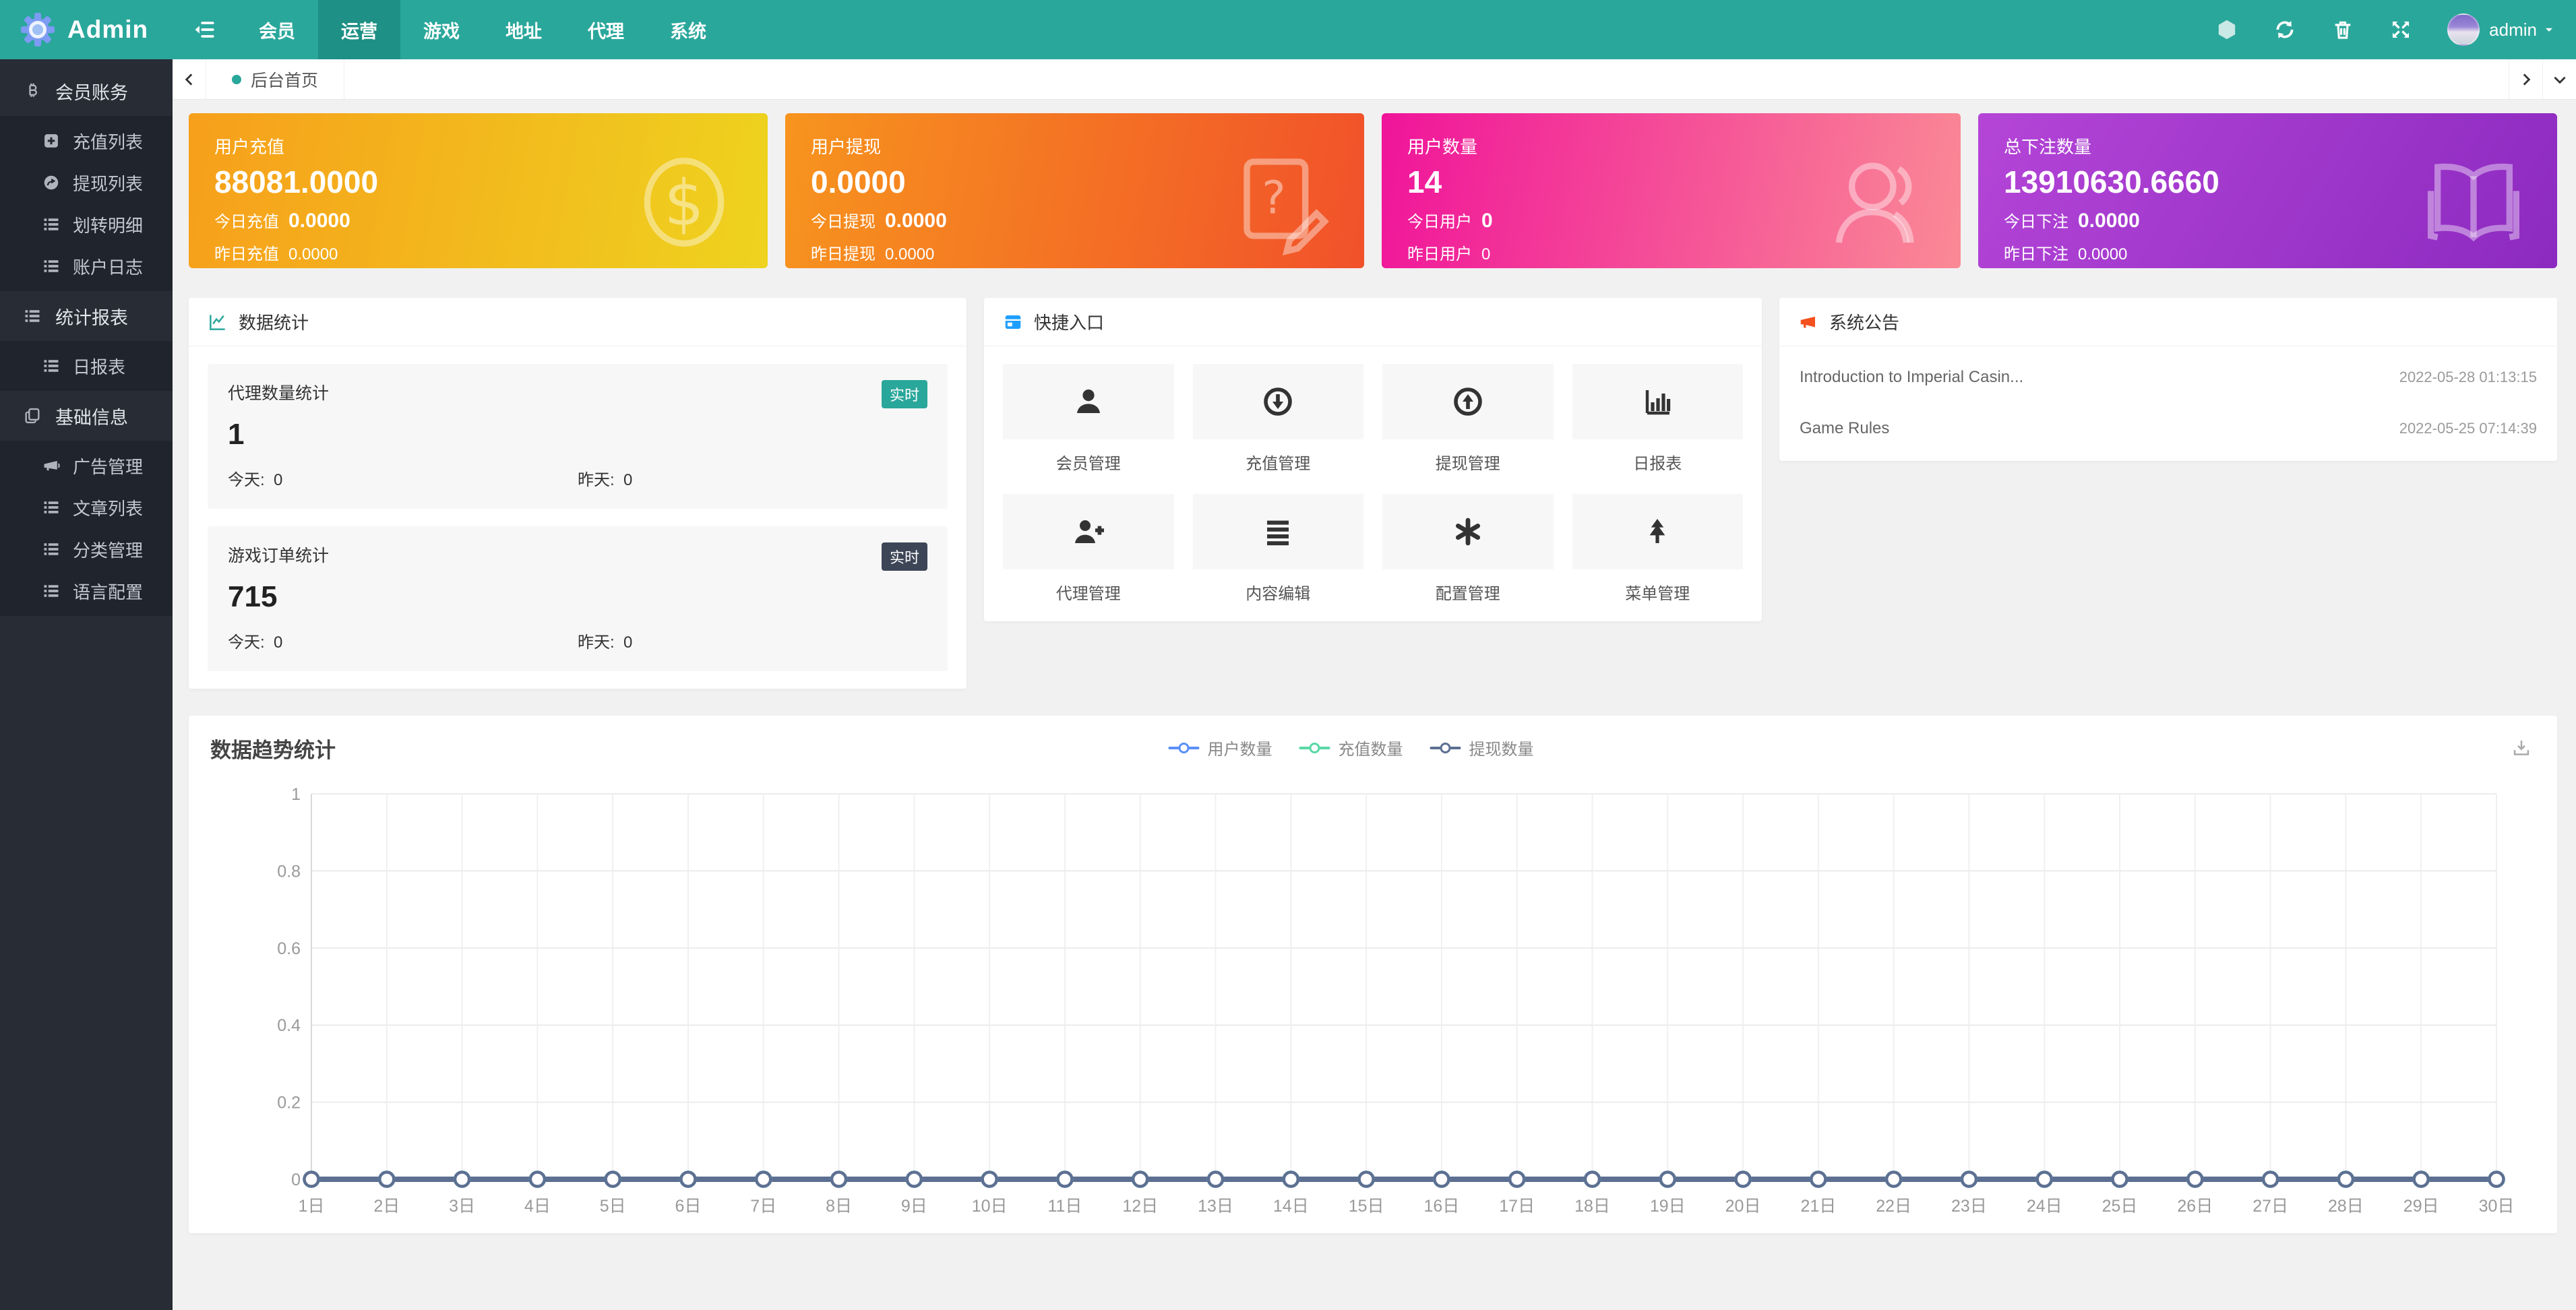 This screenshot has height=1310, width=2576. I want to click on sidebar-item-3-4: 语言配置, so click(86, 591).